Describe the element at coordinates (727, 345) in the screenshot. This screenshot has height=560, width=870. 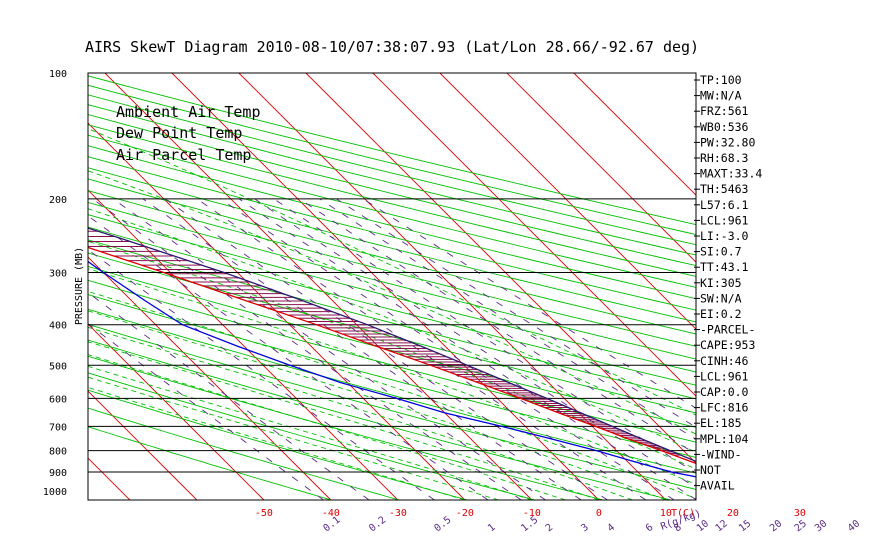
I see `index-value: CAPE:953` at that location.